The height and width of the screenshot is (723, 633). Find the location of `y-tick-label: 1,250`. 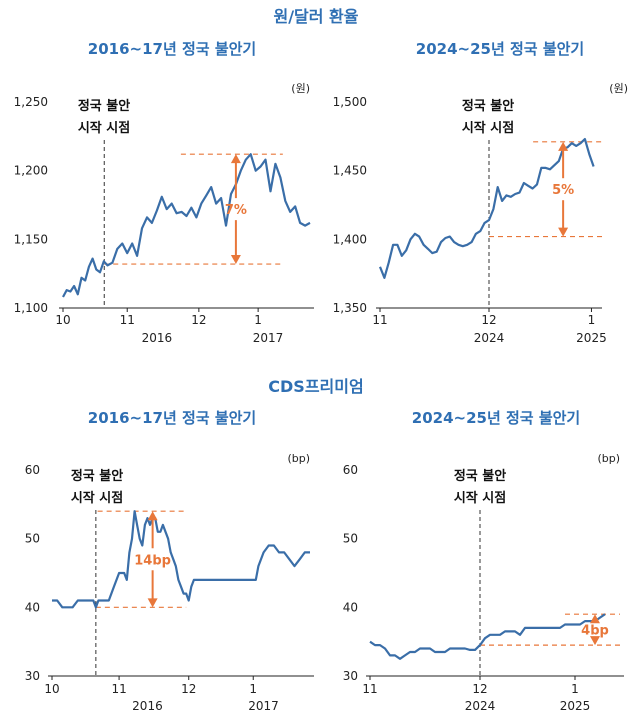

y-tick-label: 1,250 is located at coordinates (31, 102).